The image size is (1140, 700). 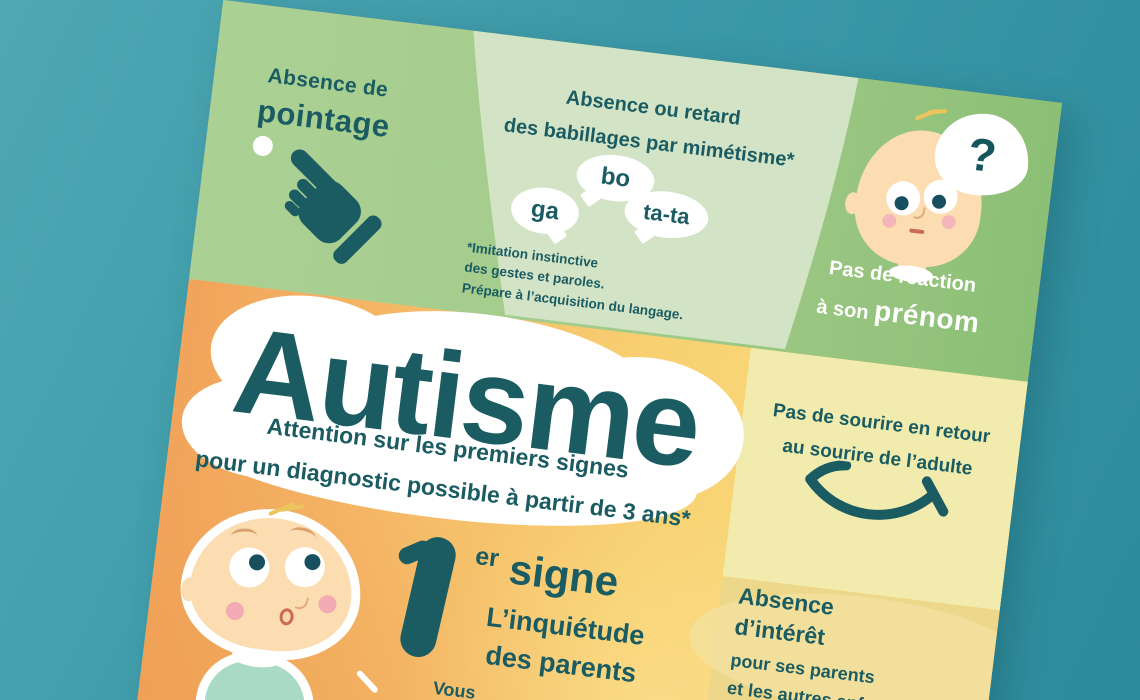 What do you see at coordinates (877, 490) in the screenshot?
I see `smile-icon` at bounding box center [877, 490].